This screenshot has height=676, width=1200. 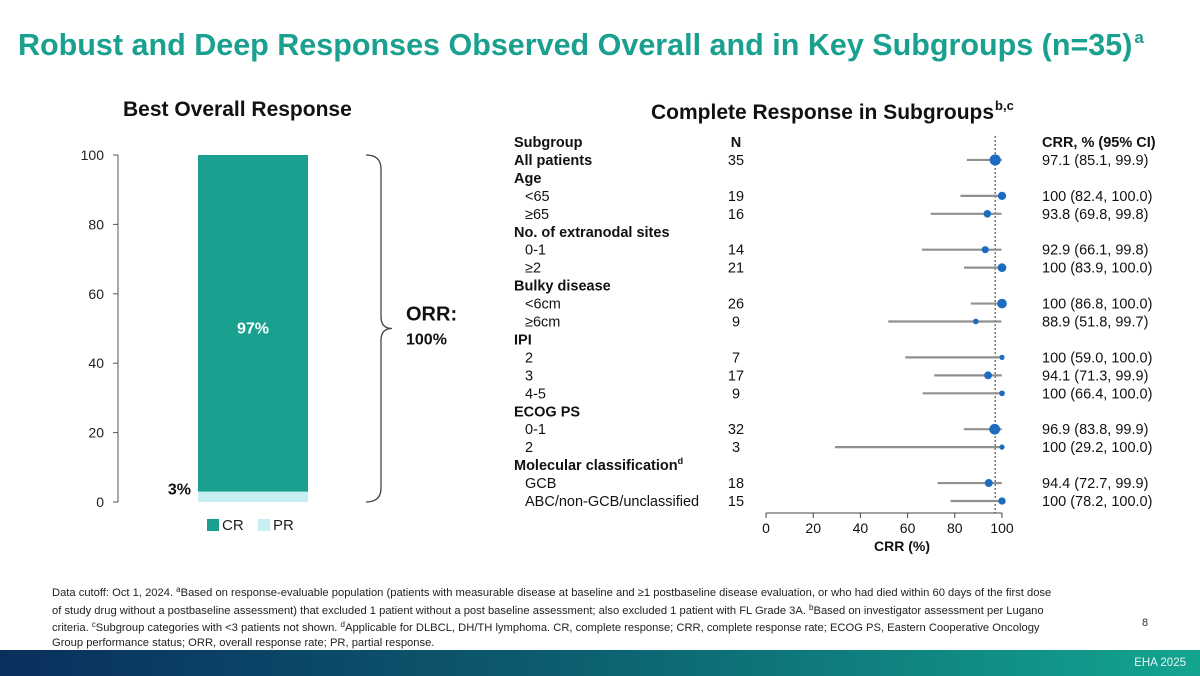 I want to click on slide-title-footnote-marker: a, so click(x=1139, y=37).